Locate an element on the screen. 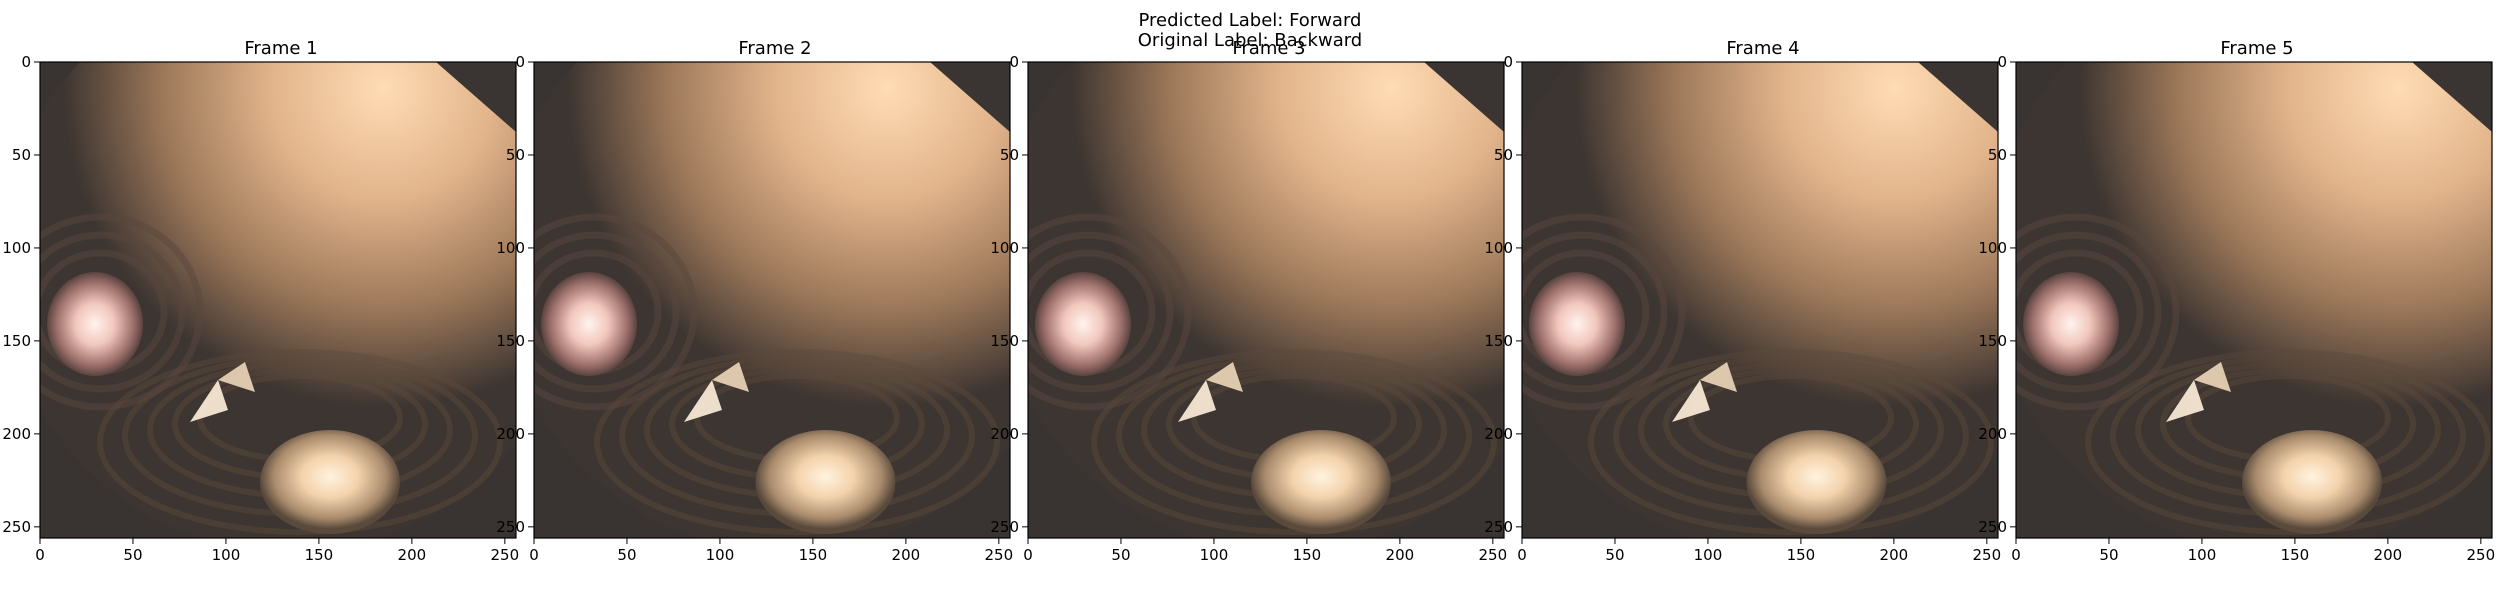 The width and height of the screenshot is (2500, 600). frame-title: Frame 1 is located at coordinates (281, 48).